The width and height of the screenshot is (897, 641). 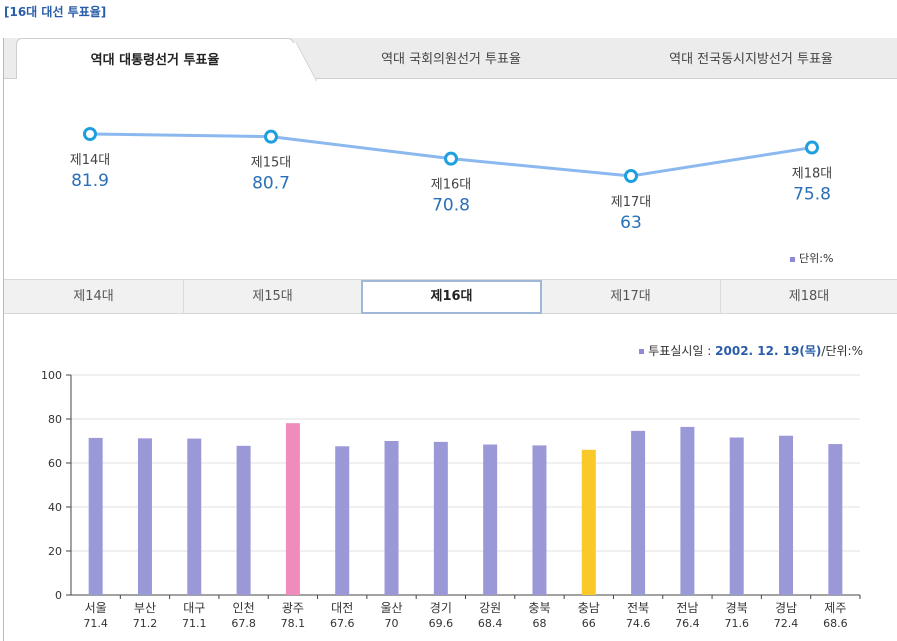 I want to click on line-unit-label: 단위:%, so click(x=811, y=258).